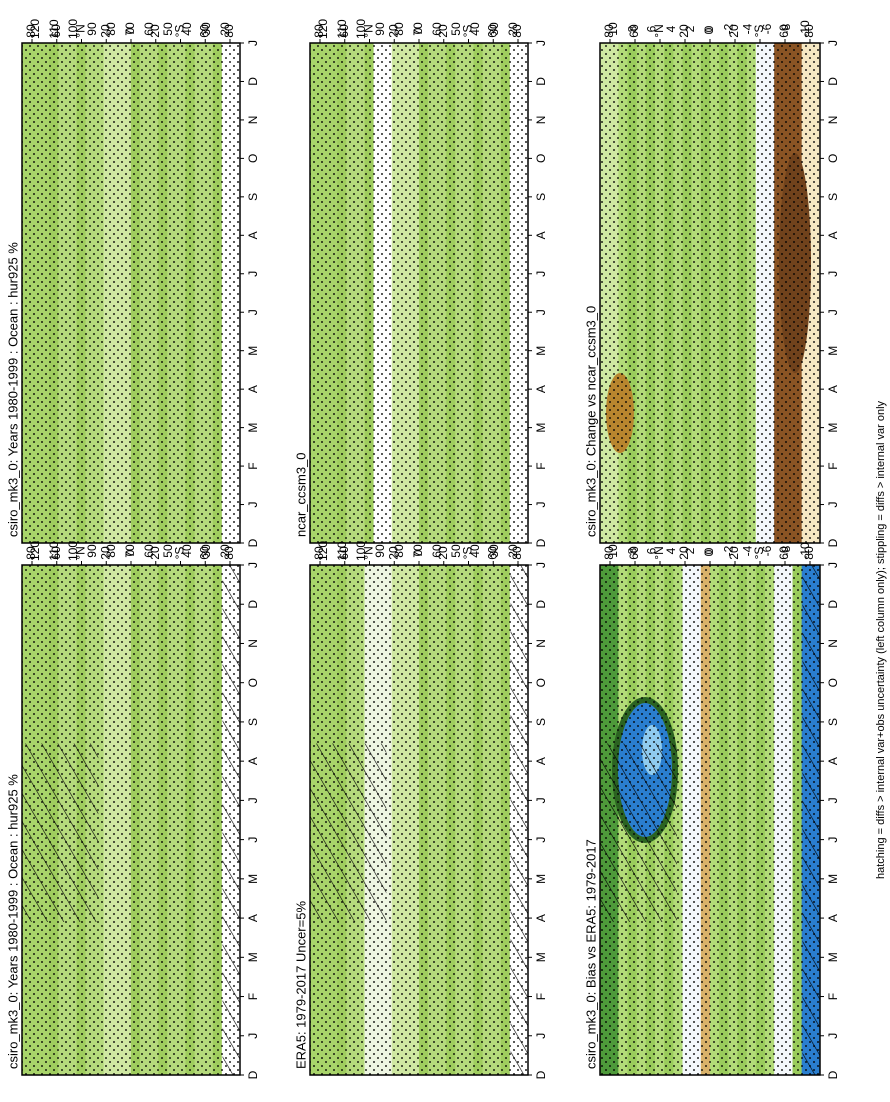 This screenshot has height=1102, width=890. What do you see at coordinates (206, 29) in the screenshot?
I see `colorbar-label-p2-9: 30` at bounding box center [206, 29].